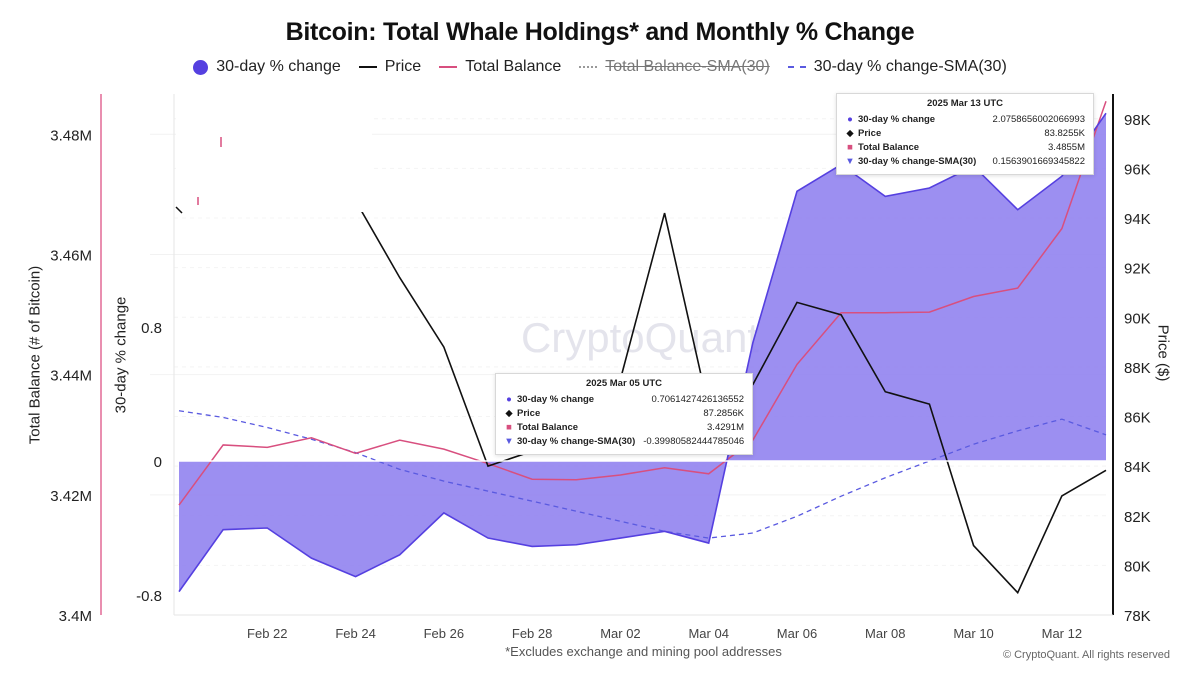 The height and width of the screenshot is (675, 1200). Describe the element at coordinates (1064, 133) in the screenshot. I see `tooltip-value: 83.8255K` at that location.